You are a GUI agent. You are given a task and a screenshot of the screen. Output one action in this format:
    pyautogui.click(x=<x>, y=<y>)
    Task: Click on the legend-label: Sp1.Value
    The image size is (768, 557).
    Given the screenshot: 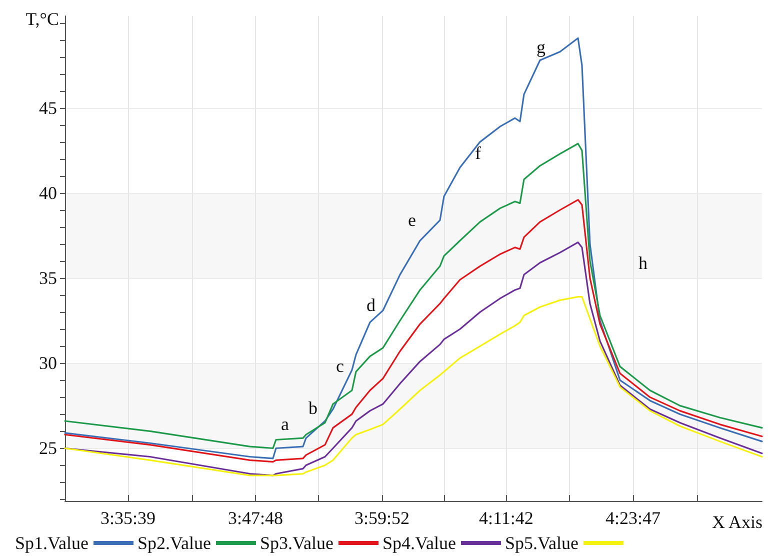 What is the action you would take?
    pyautogui.click(x=51, y=543)
    